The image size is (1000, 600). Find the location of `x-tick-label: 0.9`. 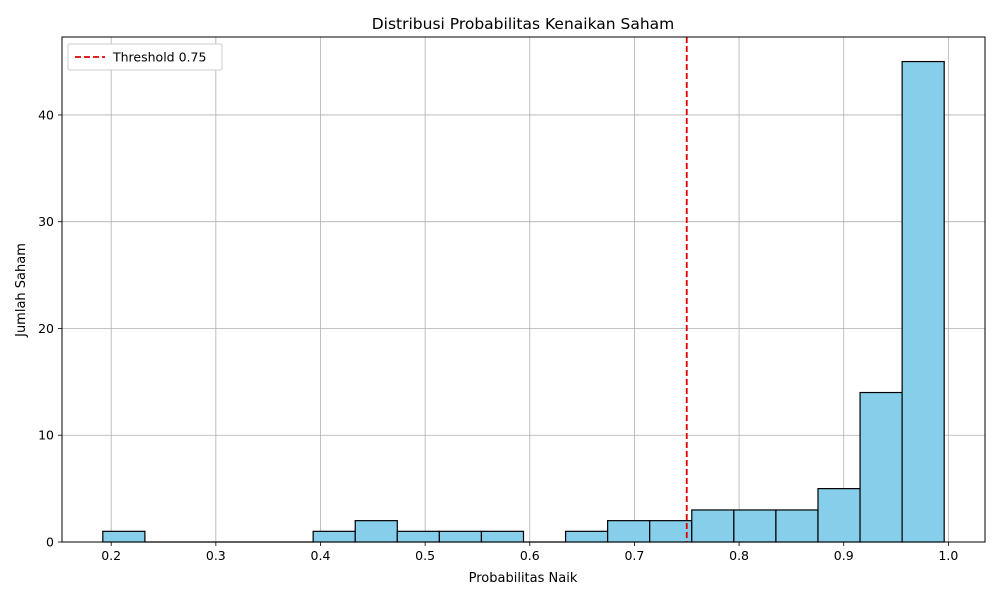

x-tick-label: 0.9 is located at coordinates (844, 555).